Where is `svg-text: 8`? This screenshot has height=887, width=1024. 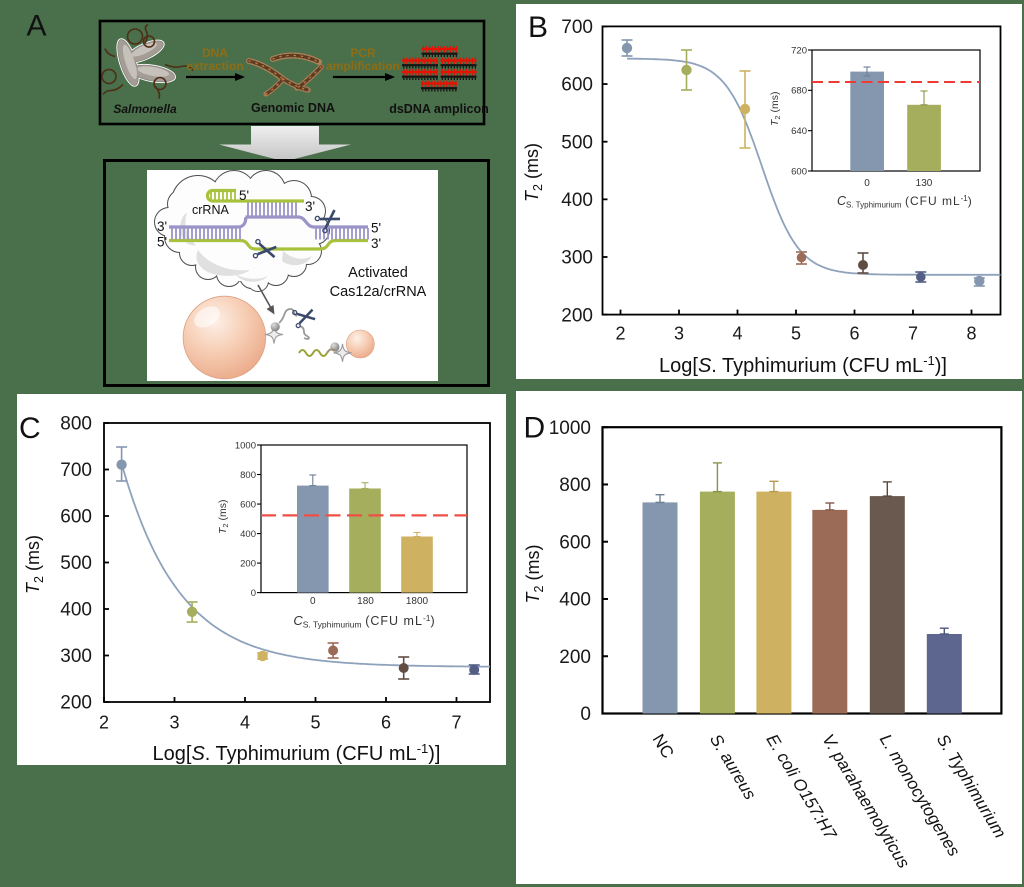
svg-text: 8 is located at coordinates (971, 334).